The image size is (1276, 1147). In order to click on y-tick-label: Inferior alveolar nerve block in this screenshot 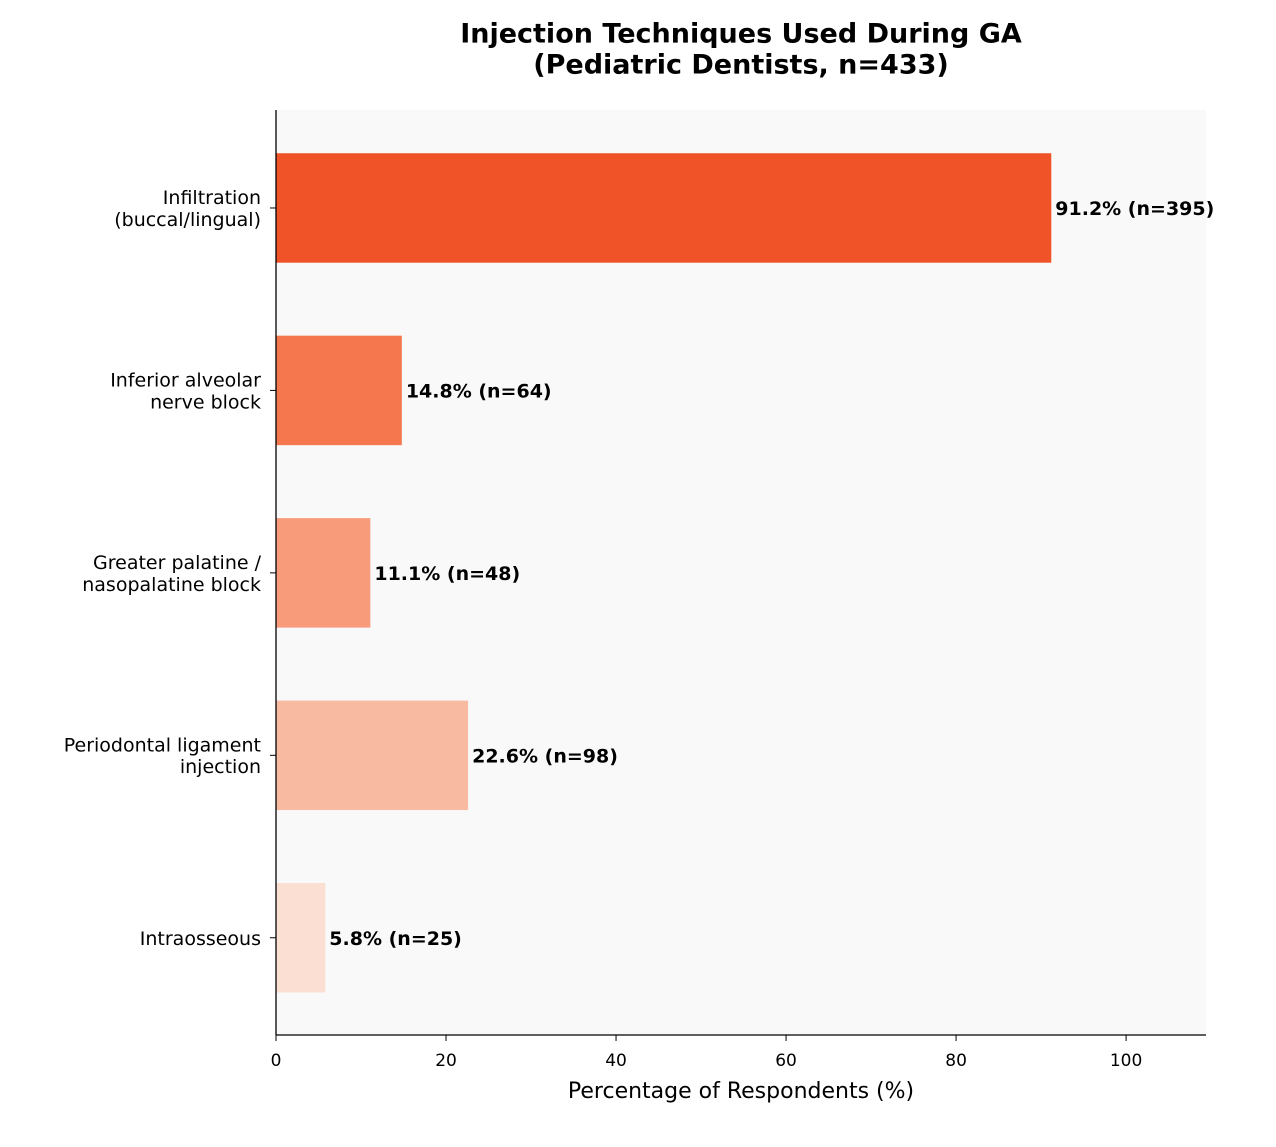, I will do `click(185, 391)`.